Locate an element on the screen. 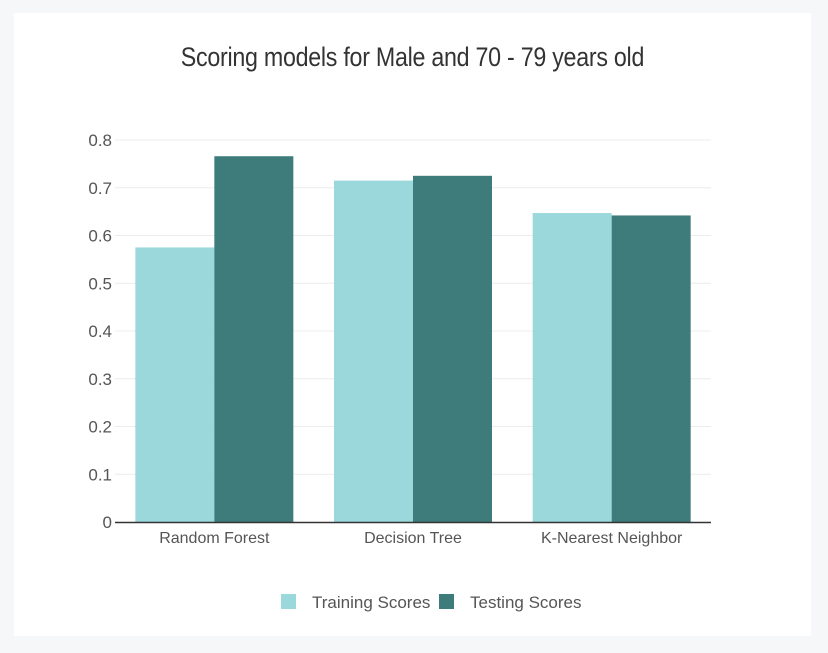  y-tick-label: 0 is located at coordinates (107, 522).